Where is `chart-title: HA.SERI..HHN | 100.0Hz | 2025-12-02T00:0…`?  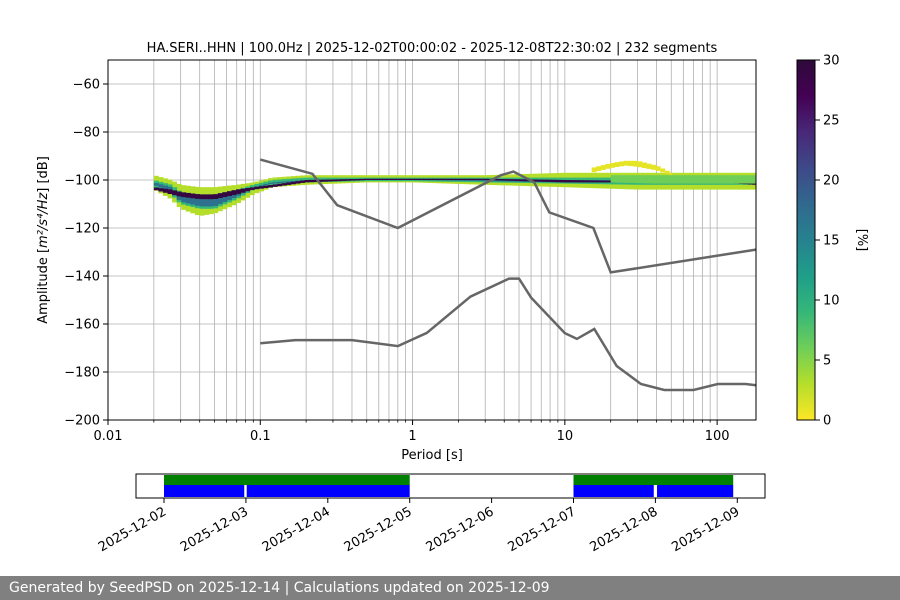 chart-title: HA.SERI..HHN | 100.0Hz | 2025-12-02T00:0… is located at coordinates (432, 48).